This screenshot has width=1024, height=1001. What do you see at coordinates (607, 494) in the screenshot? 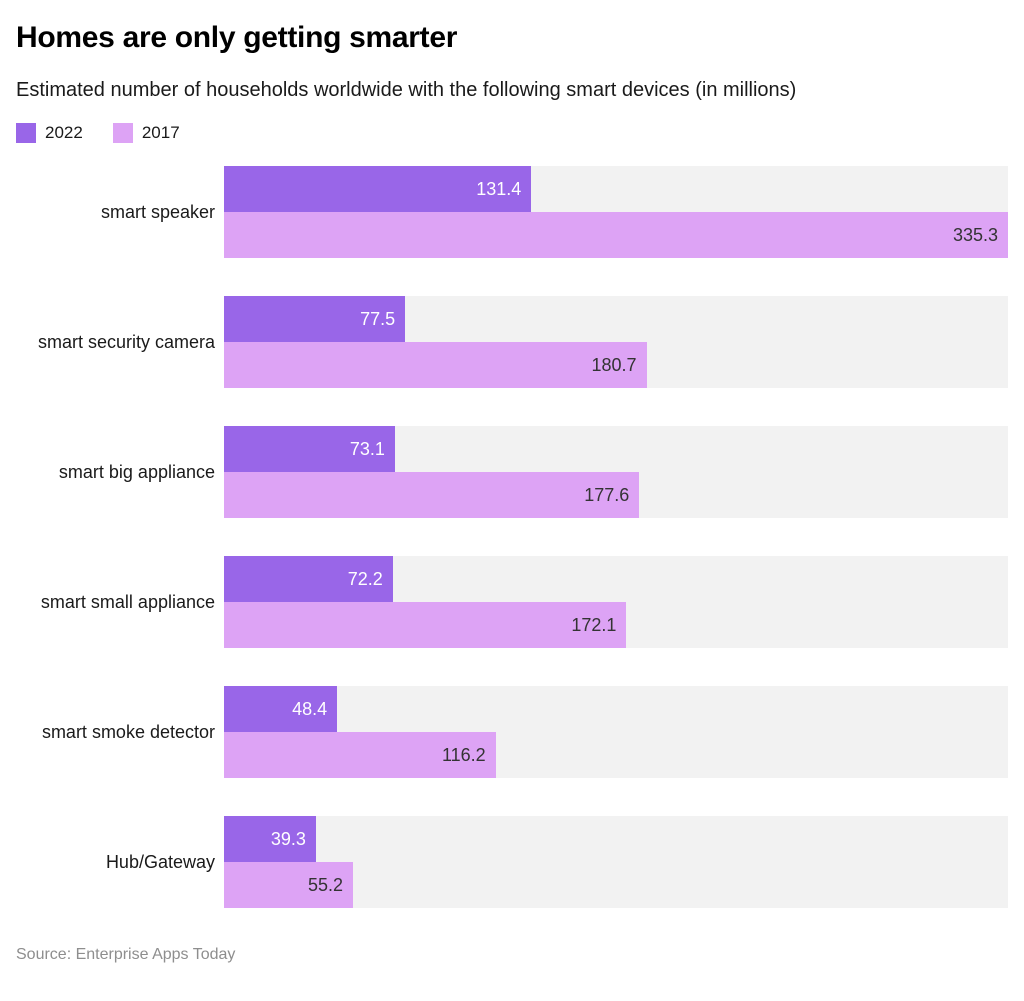
I see `value-label: 177.6` at bounding box center [607, 494].